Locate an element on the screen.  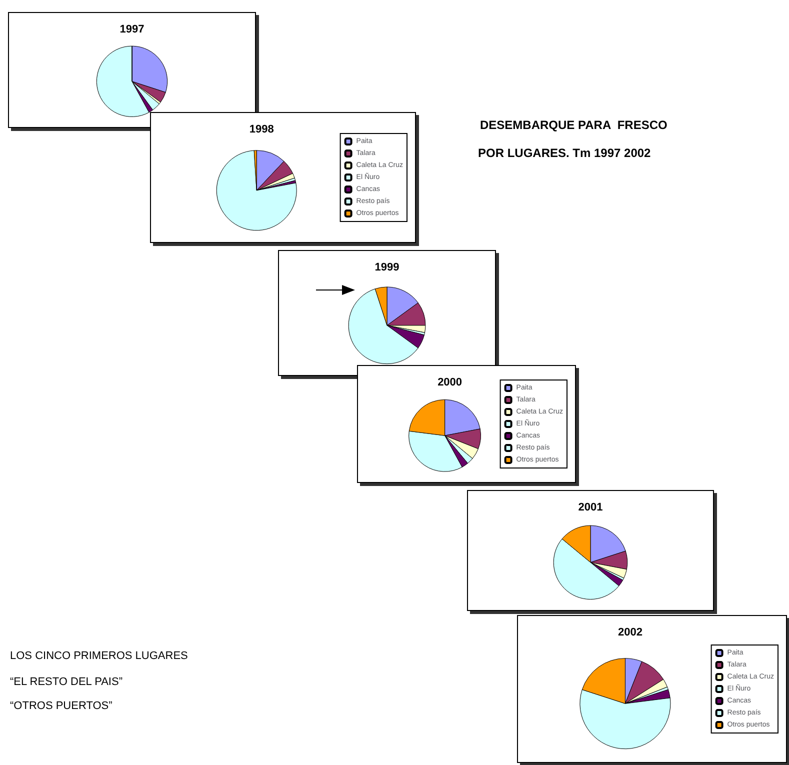
text: POR LUGARES. Tm 1997 2002 is located at coordinates (564, 153).